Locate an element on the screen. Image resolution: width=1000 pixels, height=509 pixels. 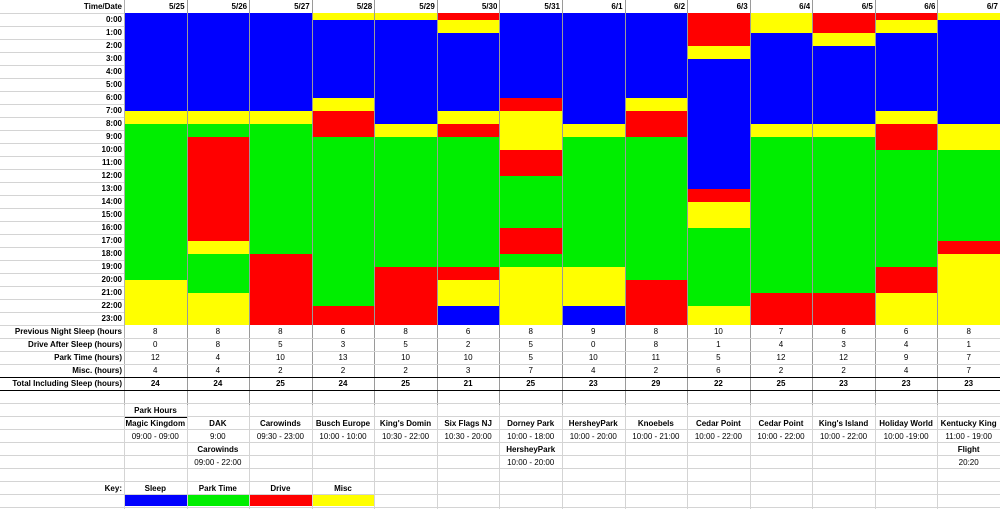
date-header-5-29: 5/29 is located at coordinates (427, 6).